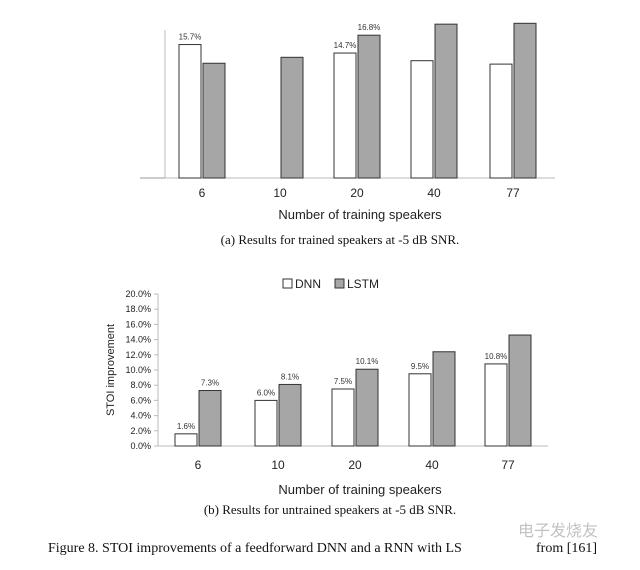 The height and width of the screenshot is (570, 640). Describe the element at coordinates (508, 465) in the screenshot. I see `chart-1-x-tick-77: 77` at that location.